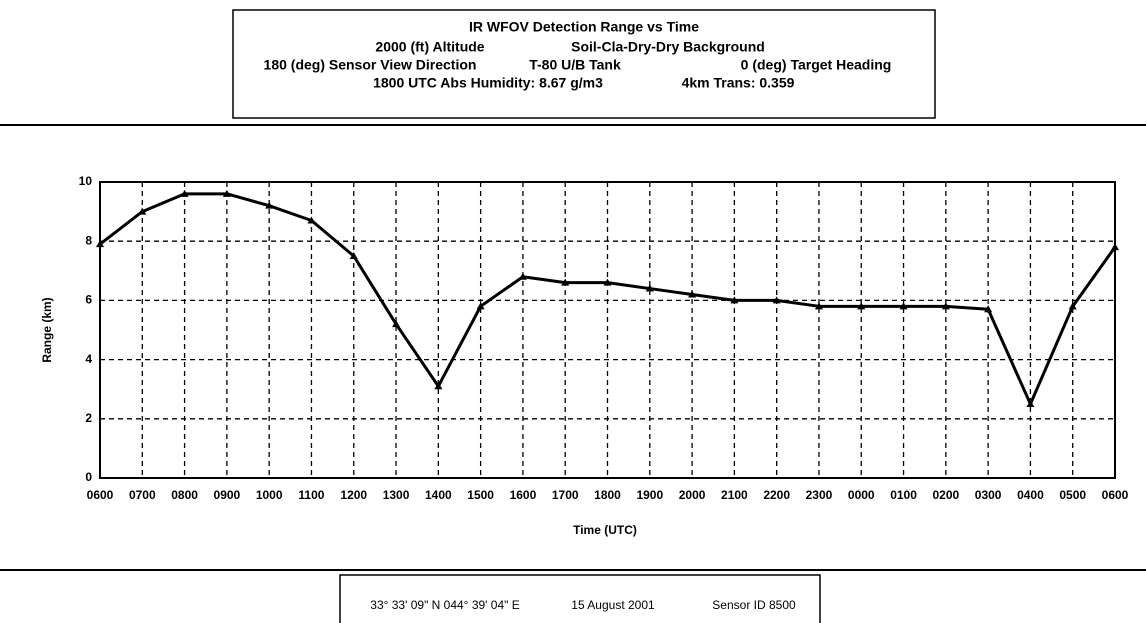 The width and height of the screenshot is (1146, 623). I want to click on y-tick-label: 4, so click(88, 359).